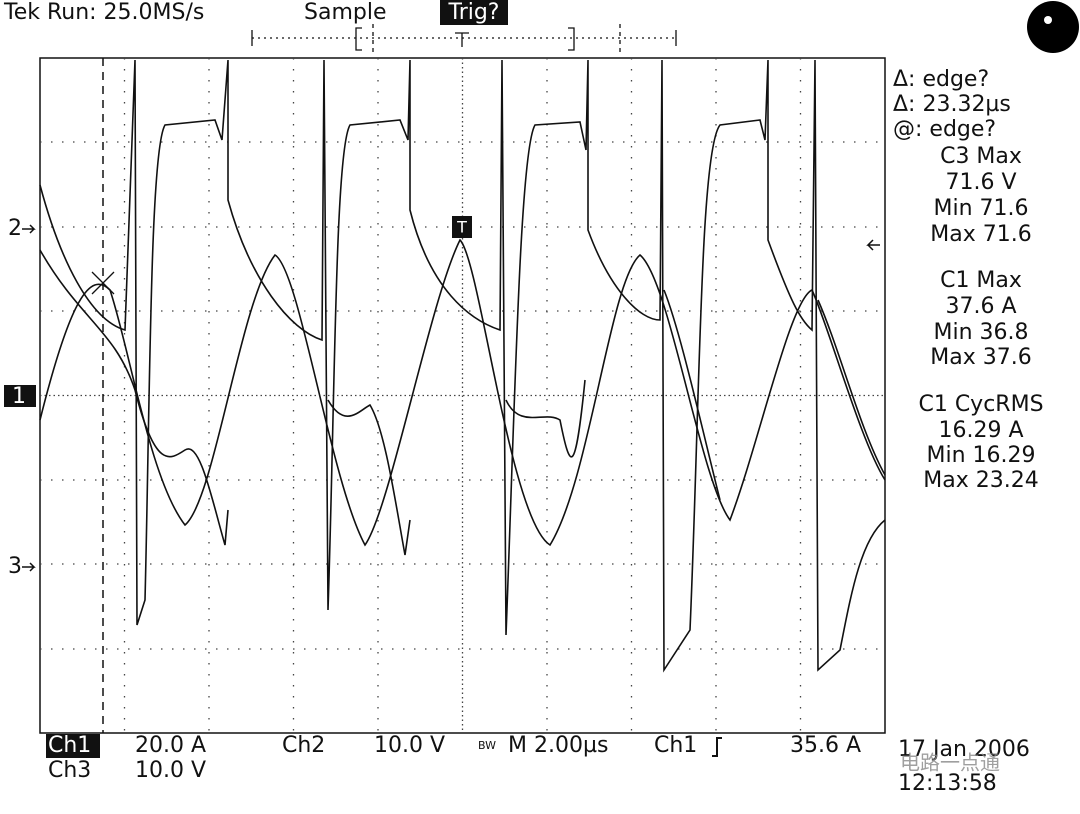  Describe the element at coordinates (675, 745) in the screenshot. I see `trig-source: Ch1` at that location.